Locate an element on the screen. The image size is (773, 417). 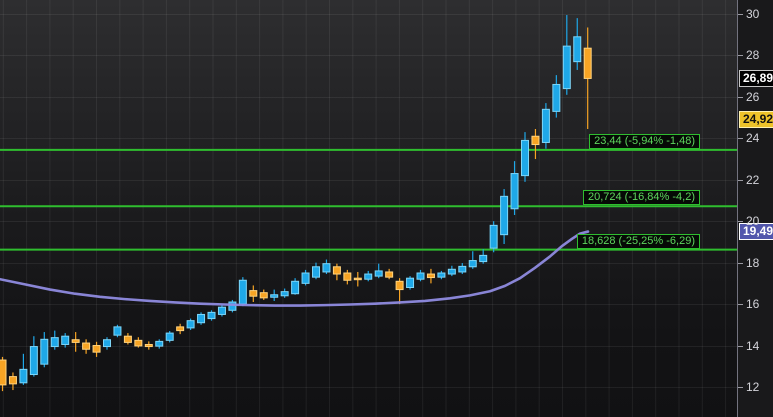
level-label: 20,724 (-16,84% -4,2) is located at coordinates (641, 198).